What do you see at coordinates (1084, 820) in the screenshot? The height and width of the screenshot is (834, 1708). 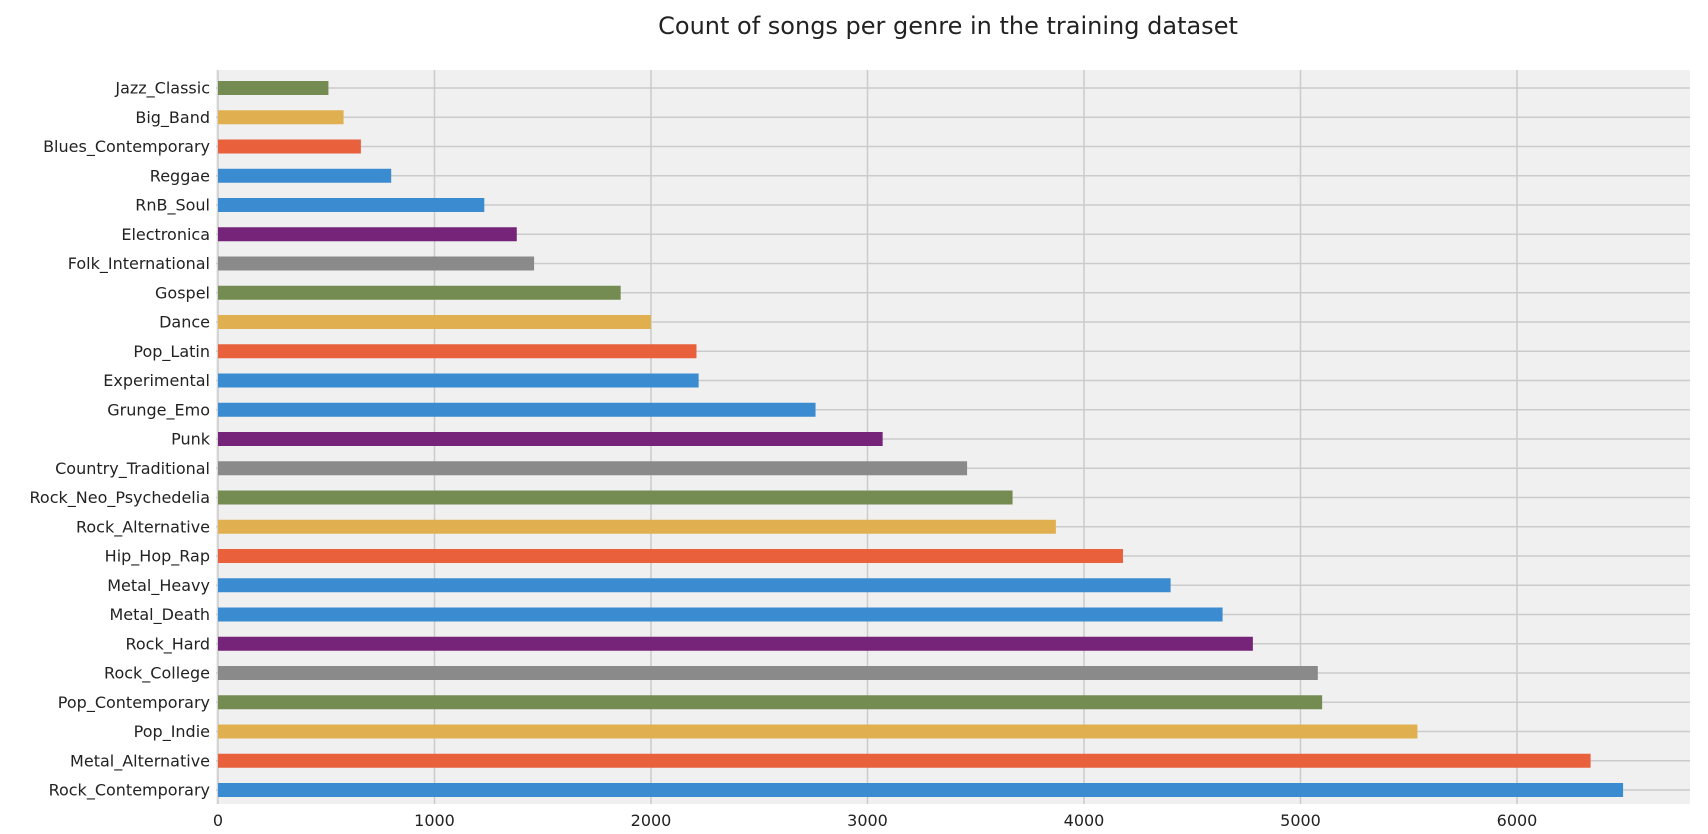 I see `x-tick-label: 4000` at bounding box center [1084, 820].